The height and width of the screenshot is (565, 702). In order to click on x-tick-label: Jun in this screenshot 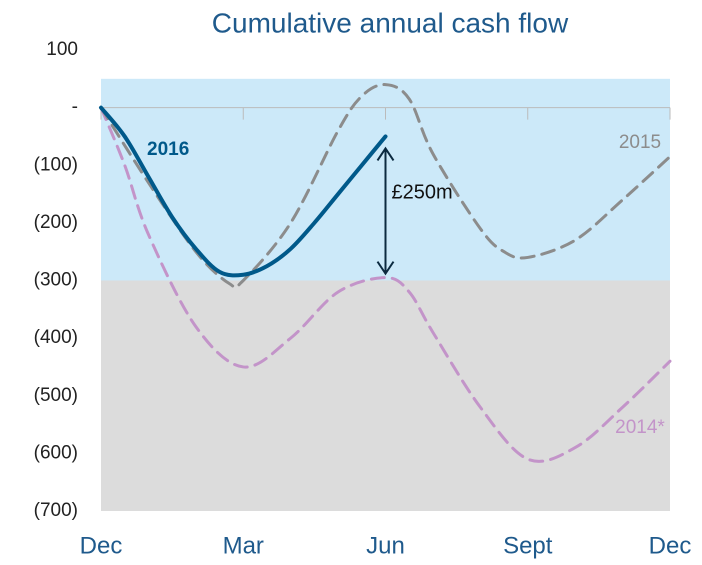, I will do `click(385, 545)`.